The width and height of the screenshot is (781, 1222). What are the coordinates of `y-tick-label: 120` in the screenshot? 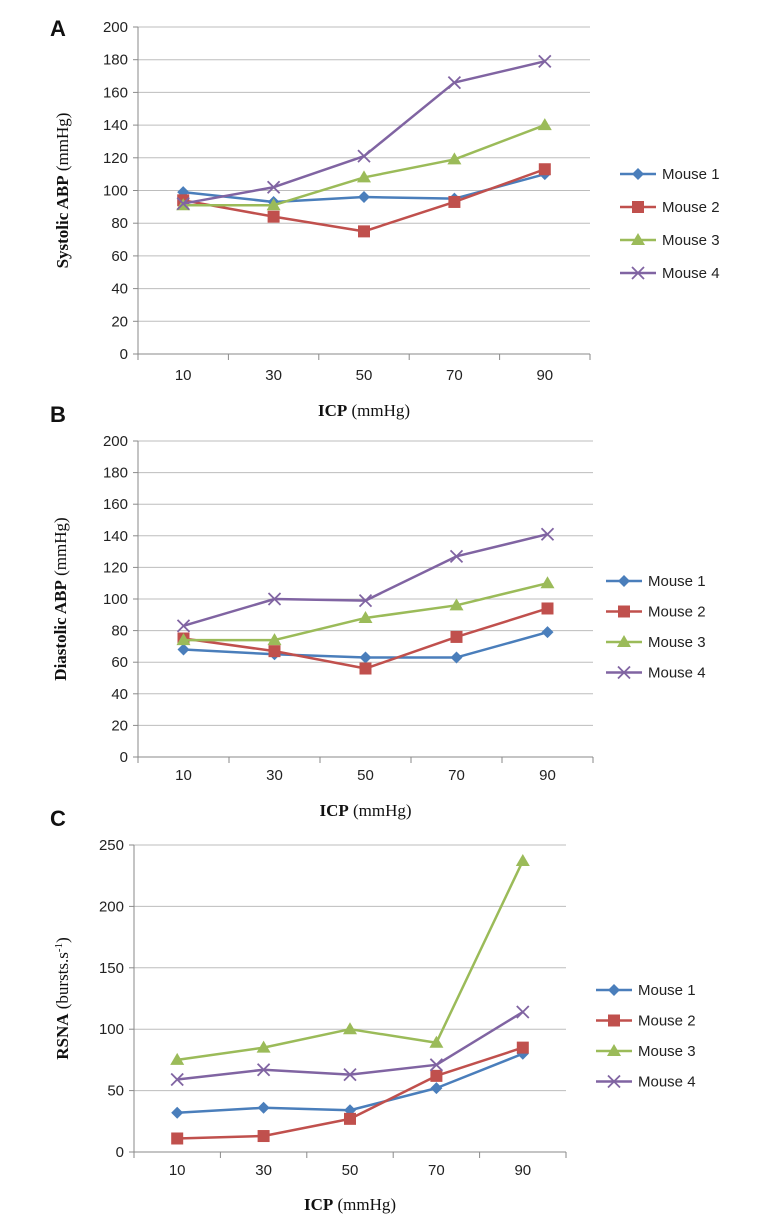 It's located at (115, 158).